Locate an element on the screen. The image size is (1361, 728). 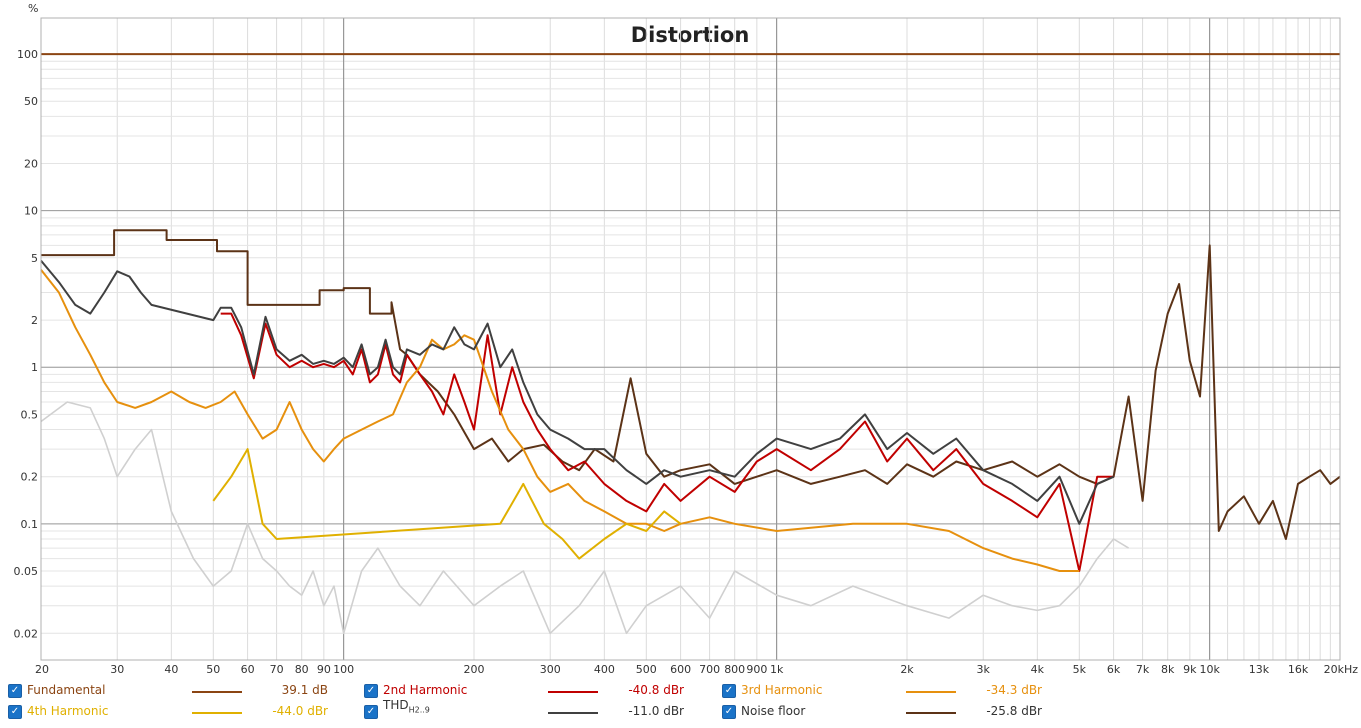
x-tick-label: 70 is located at coordinates (277, 669).